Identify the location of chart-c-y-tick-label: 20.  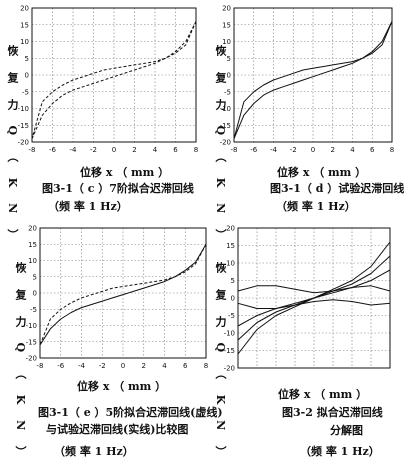
(32, 229).